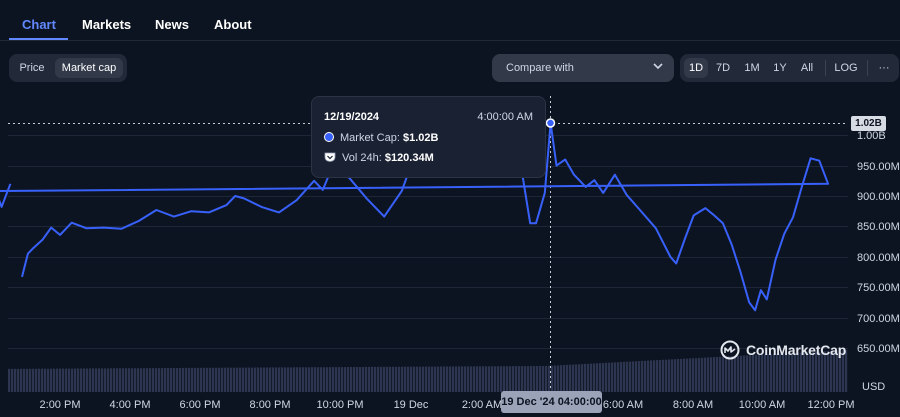 This screenshot has height=417, width=900. Describe the element at coordinates (505, 117) in the screenshot. I see `tooltip-time: 4:00:00 AM` at that location.